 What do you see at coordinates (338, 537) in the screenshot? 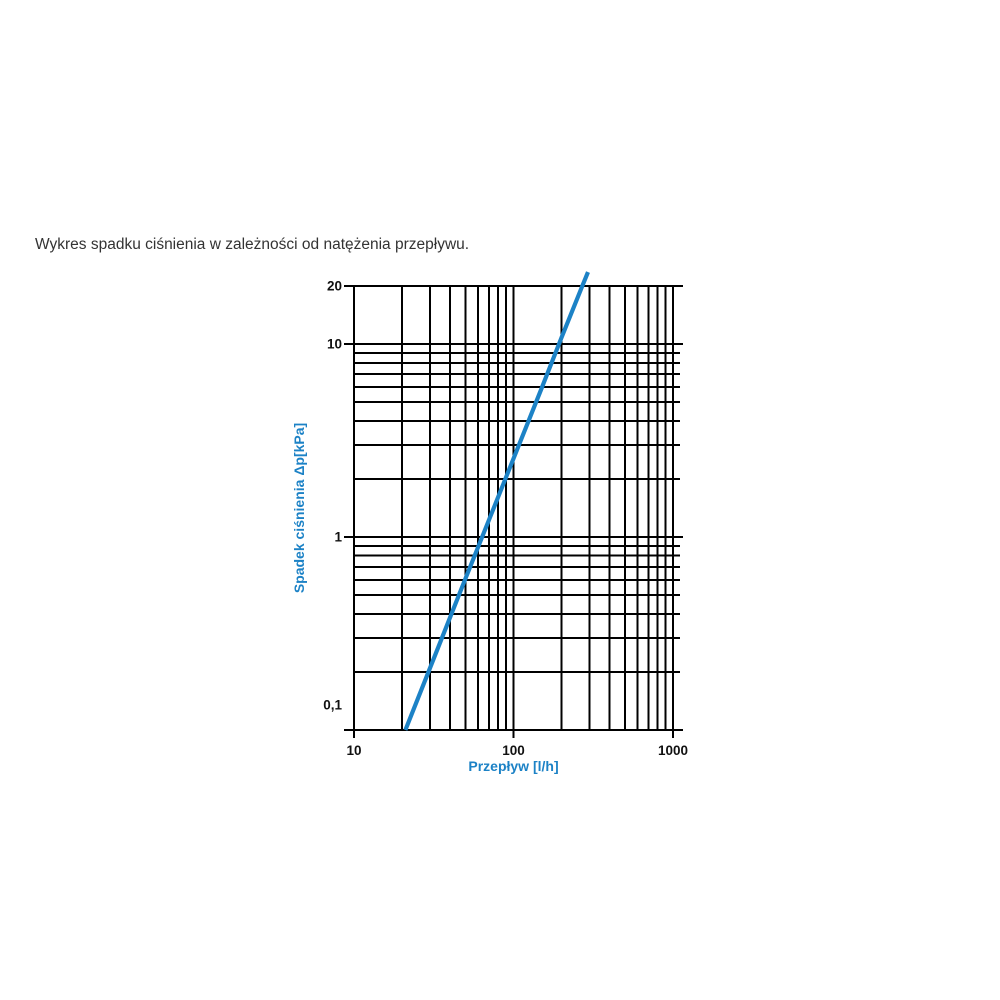
I see `y-tick-label: 1` at bounding box center [338, 537].